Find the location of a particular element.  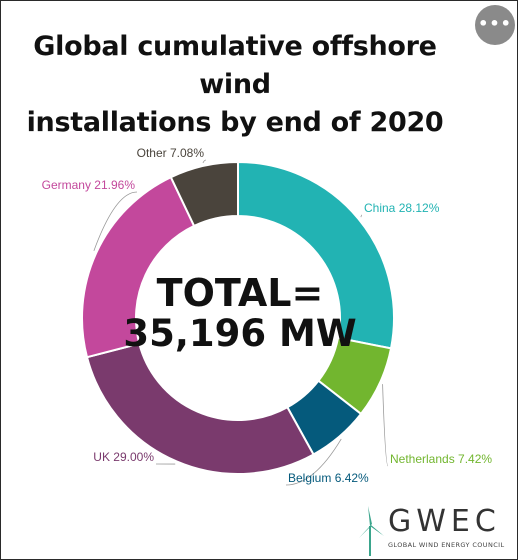

slice-label-uk: UK 29.00% is located at coordinates (123, 457).